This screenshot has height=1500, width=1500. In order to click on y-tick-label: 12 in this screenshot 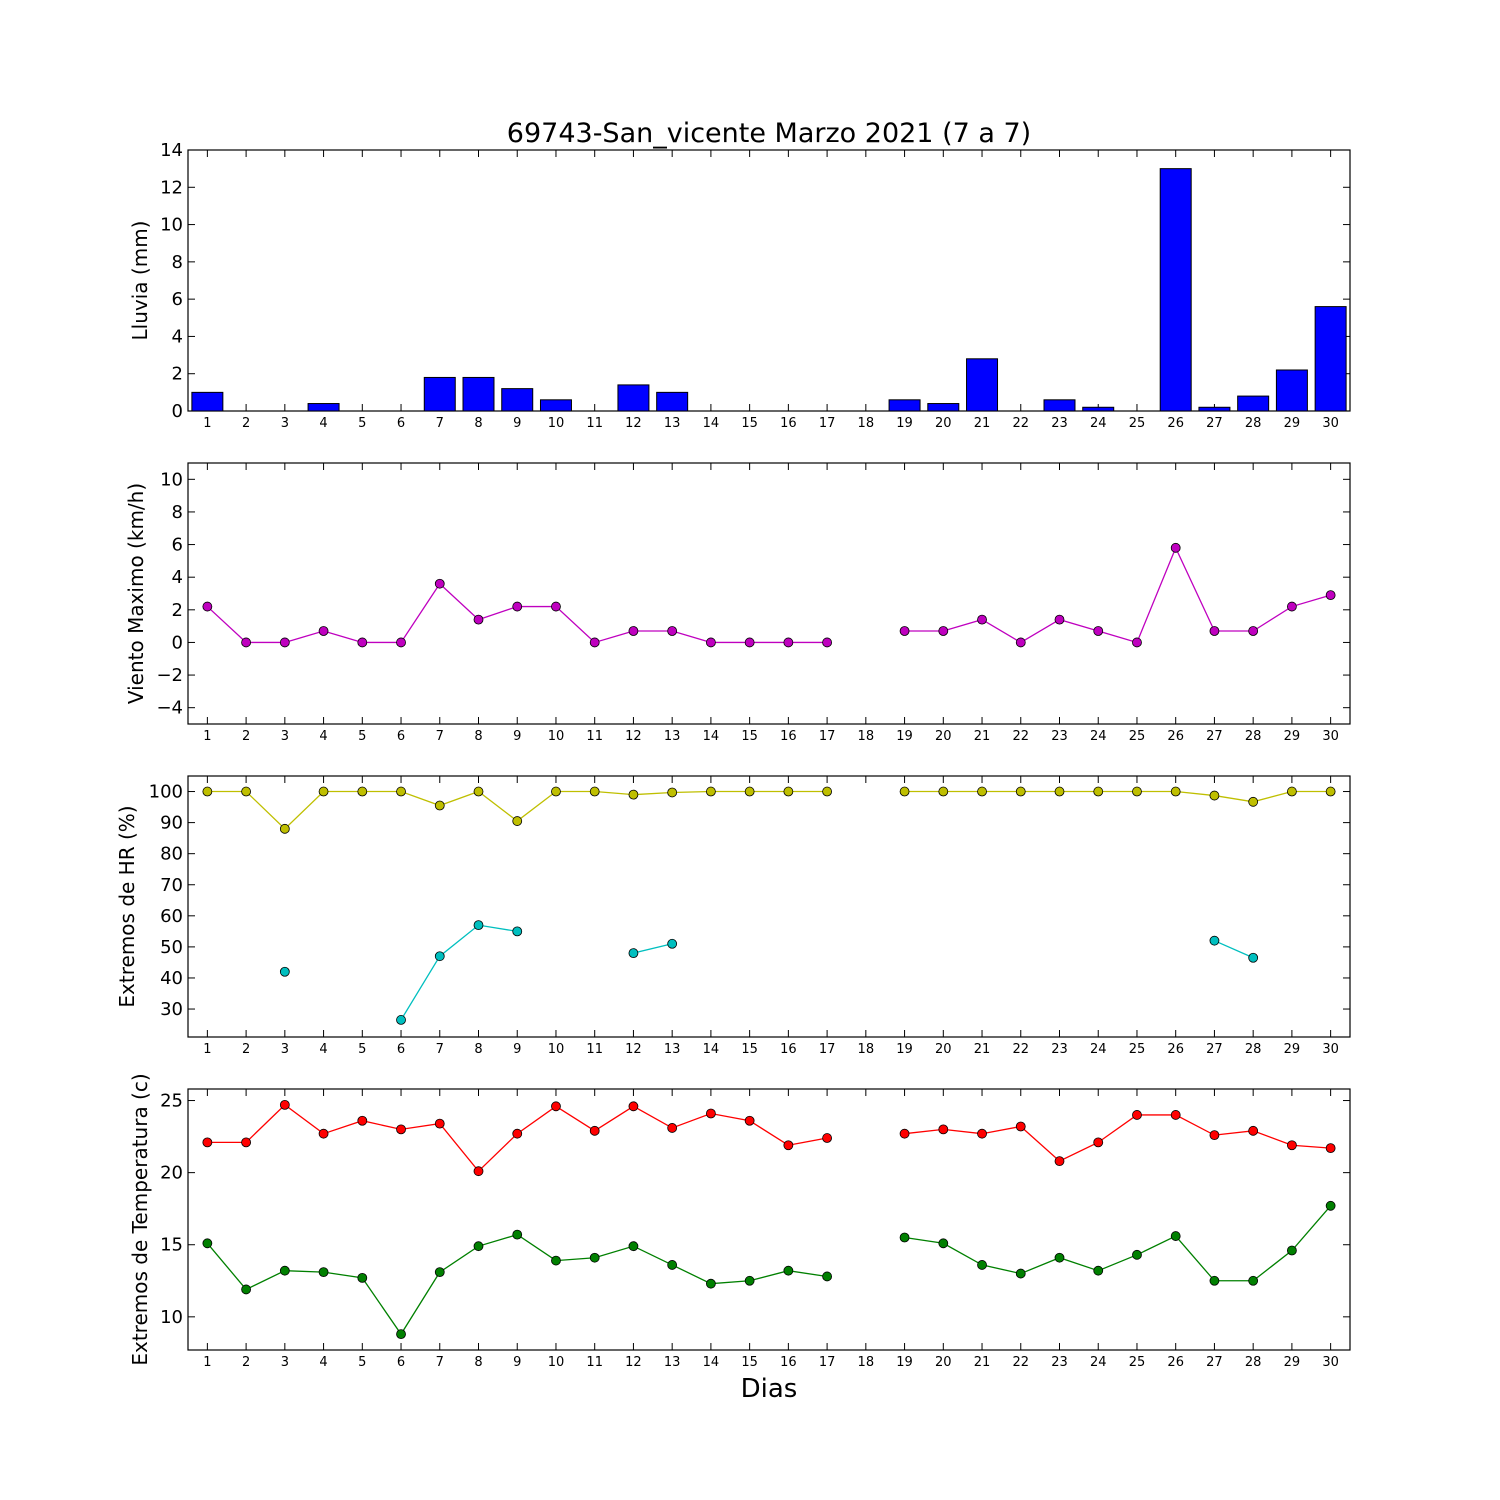, I will do `click(171, 187)`.